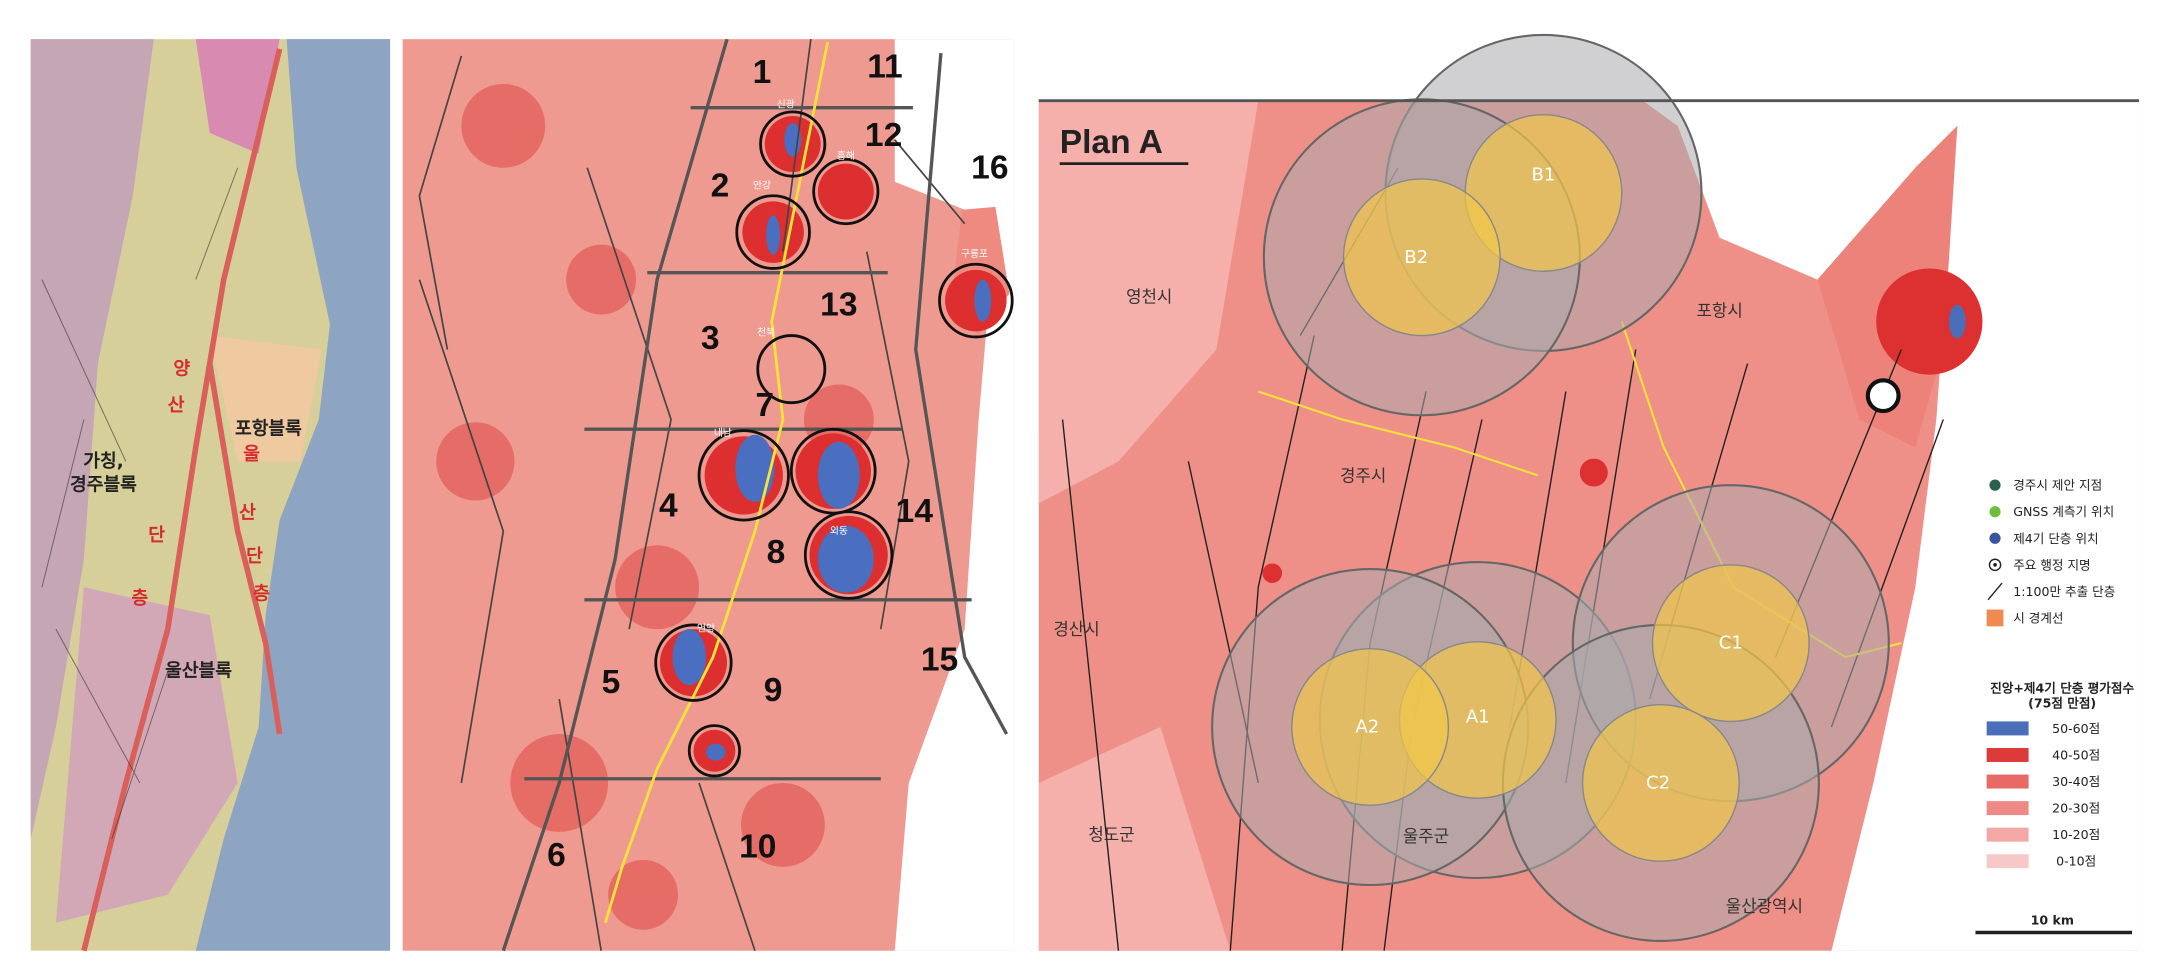  I want to click on zone-number: 8, so click(776, 552).